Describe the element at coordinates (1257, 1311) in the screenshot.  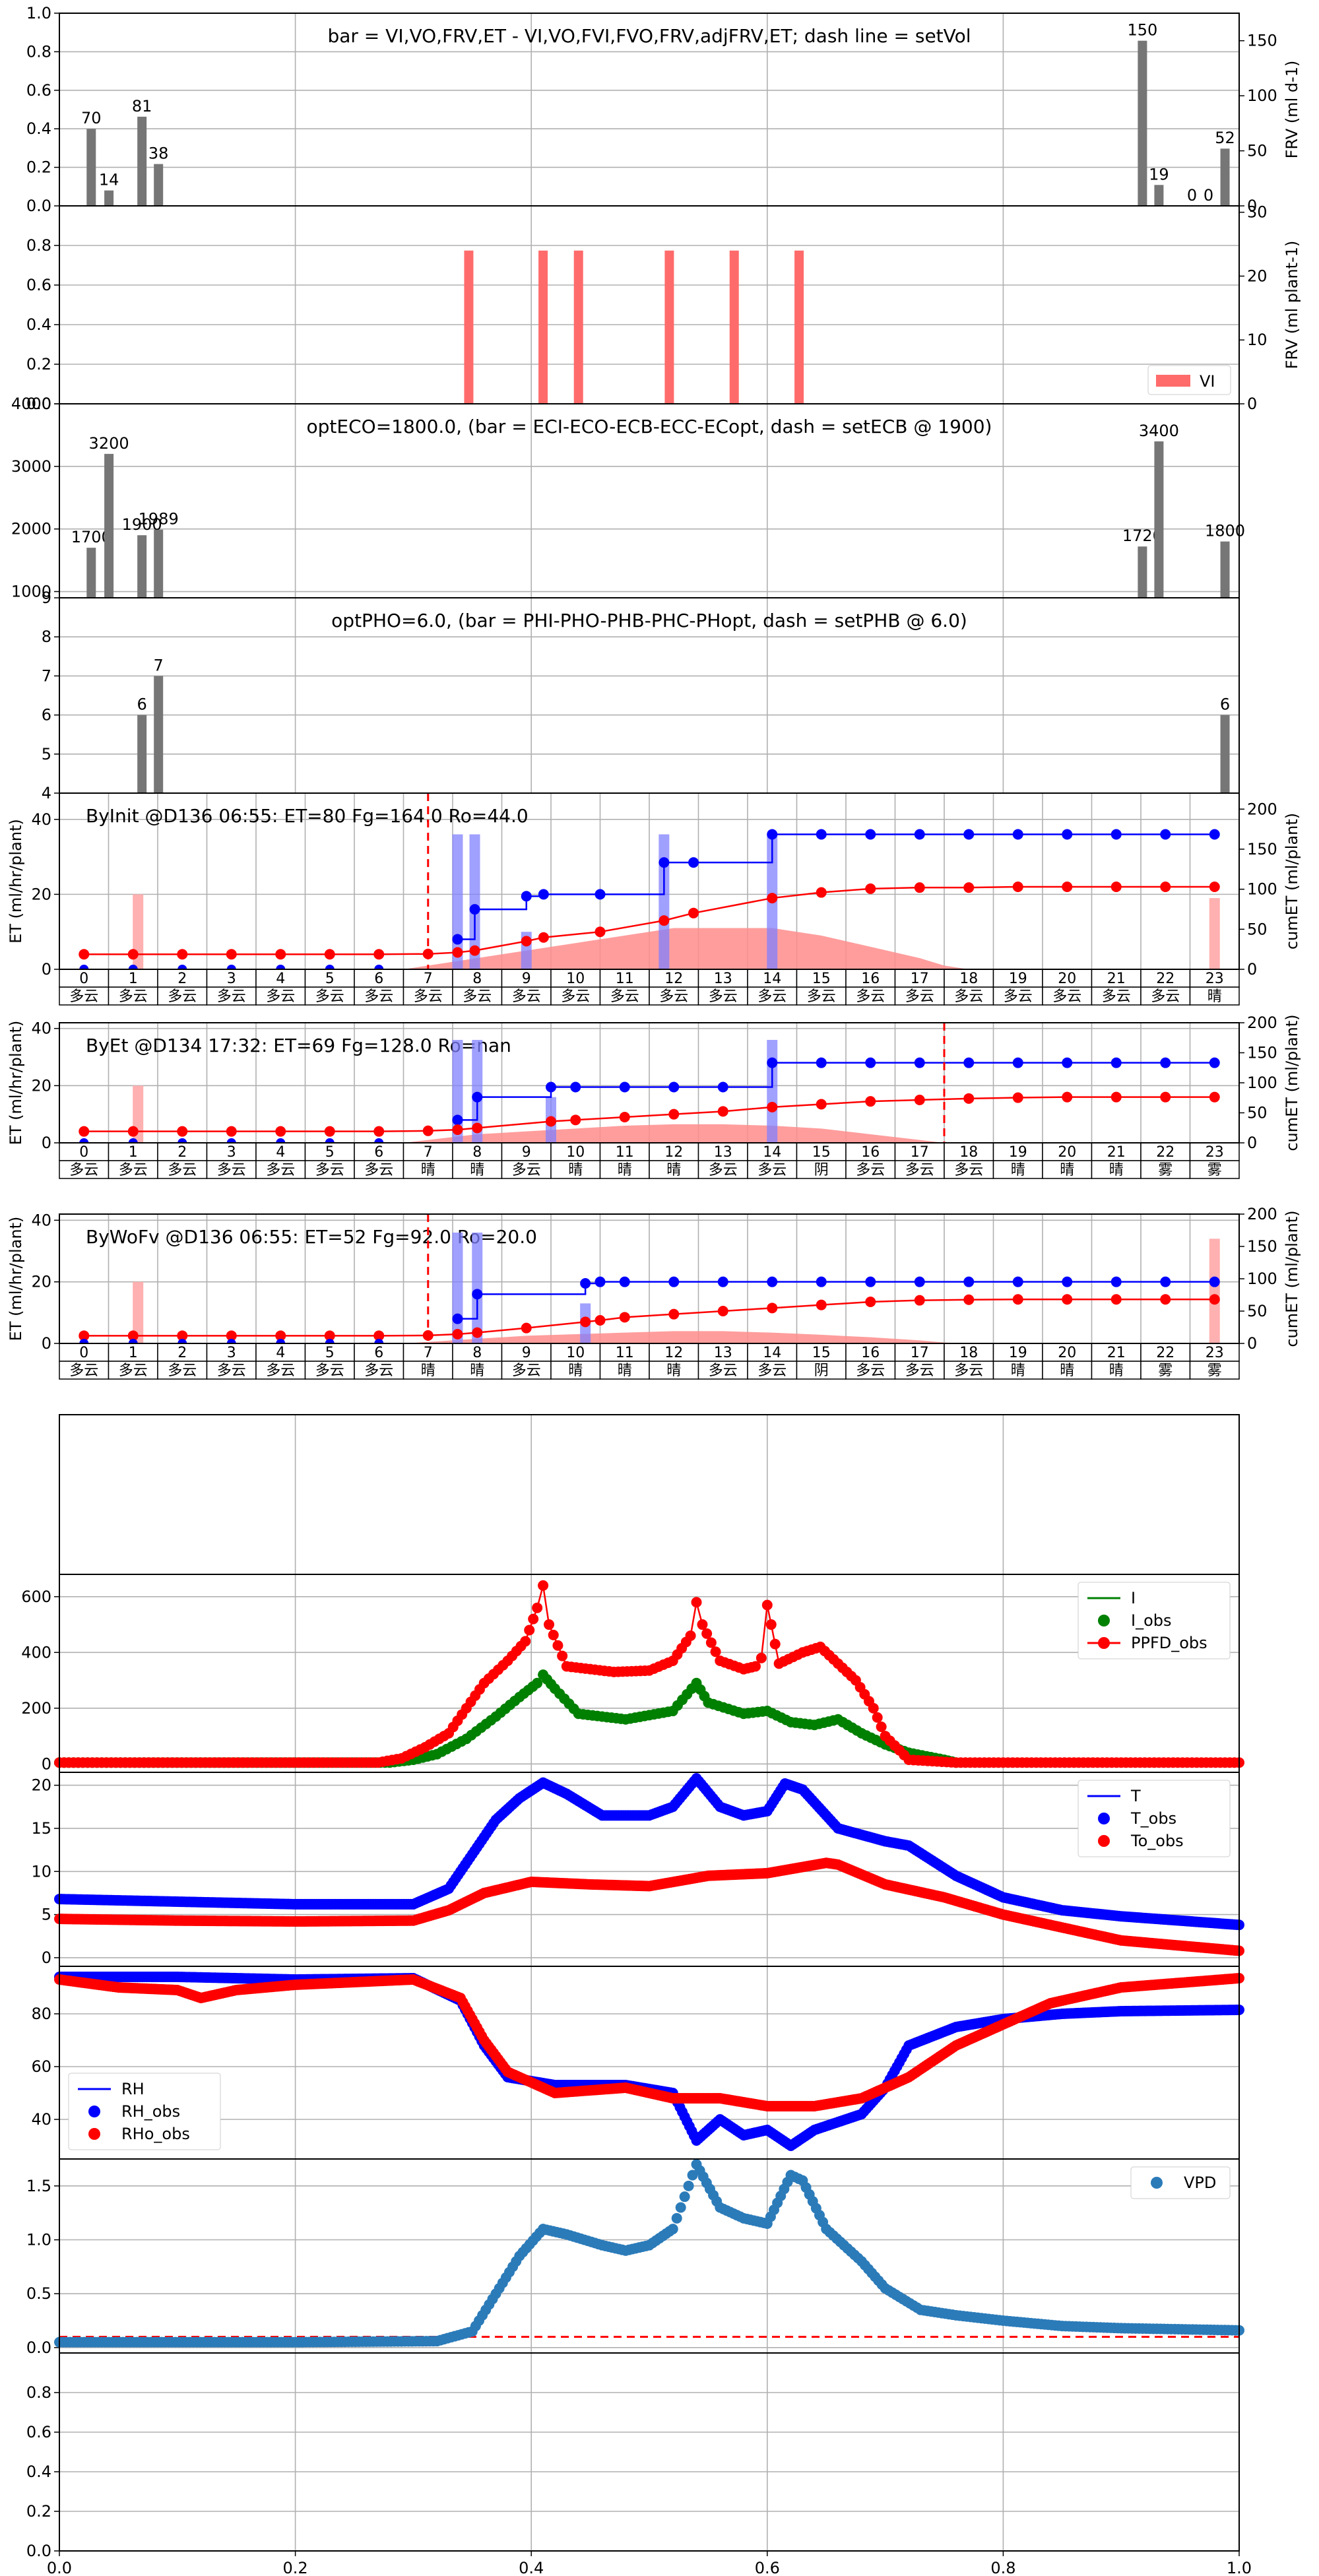
I see `y-tick-label-right: 50` at that location.